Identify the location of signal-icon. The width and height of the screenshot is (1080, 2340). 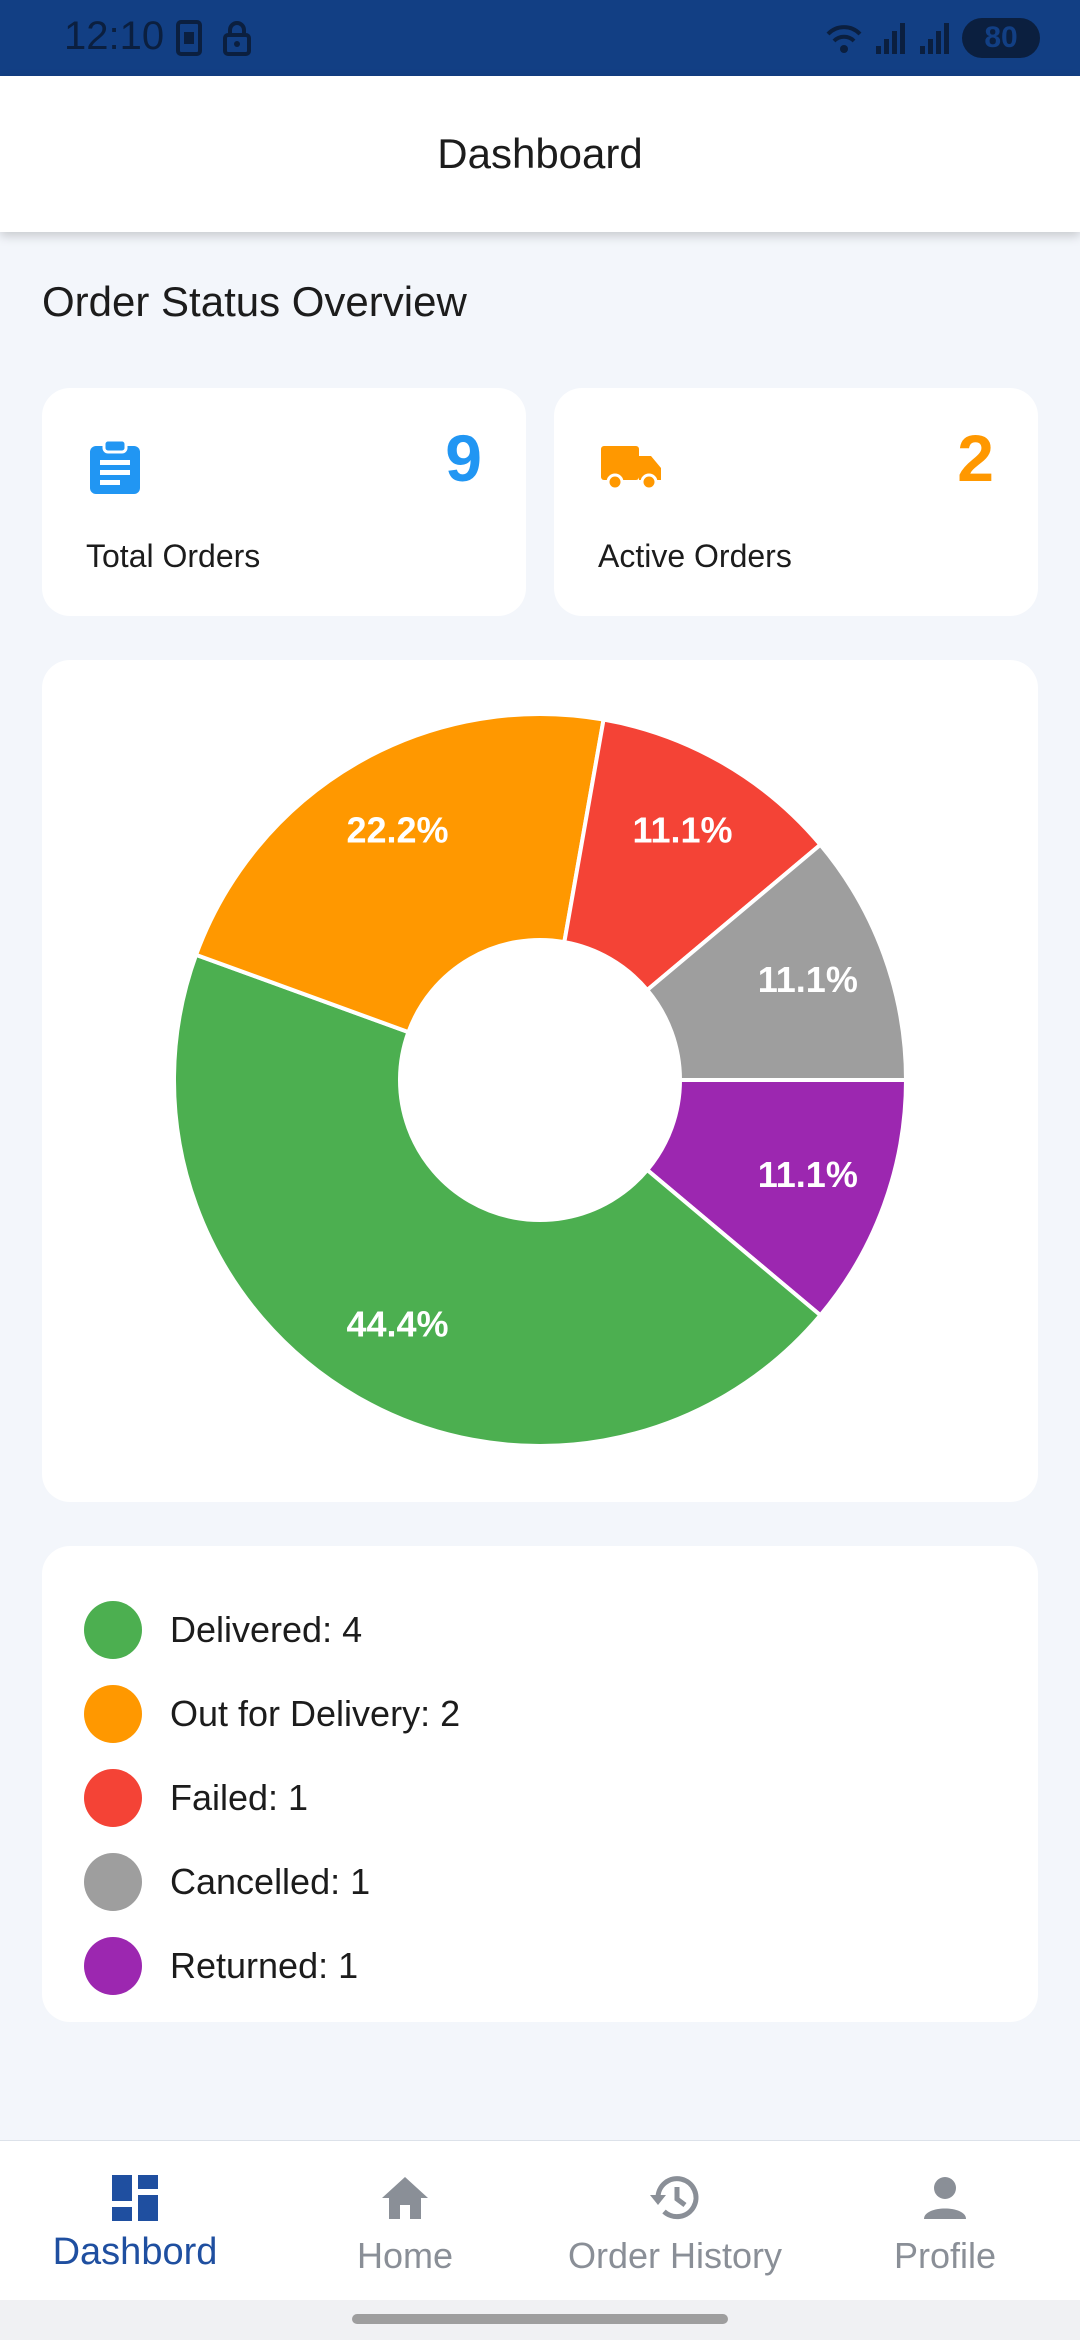
(890, 38).